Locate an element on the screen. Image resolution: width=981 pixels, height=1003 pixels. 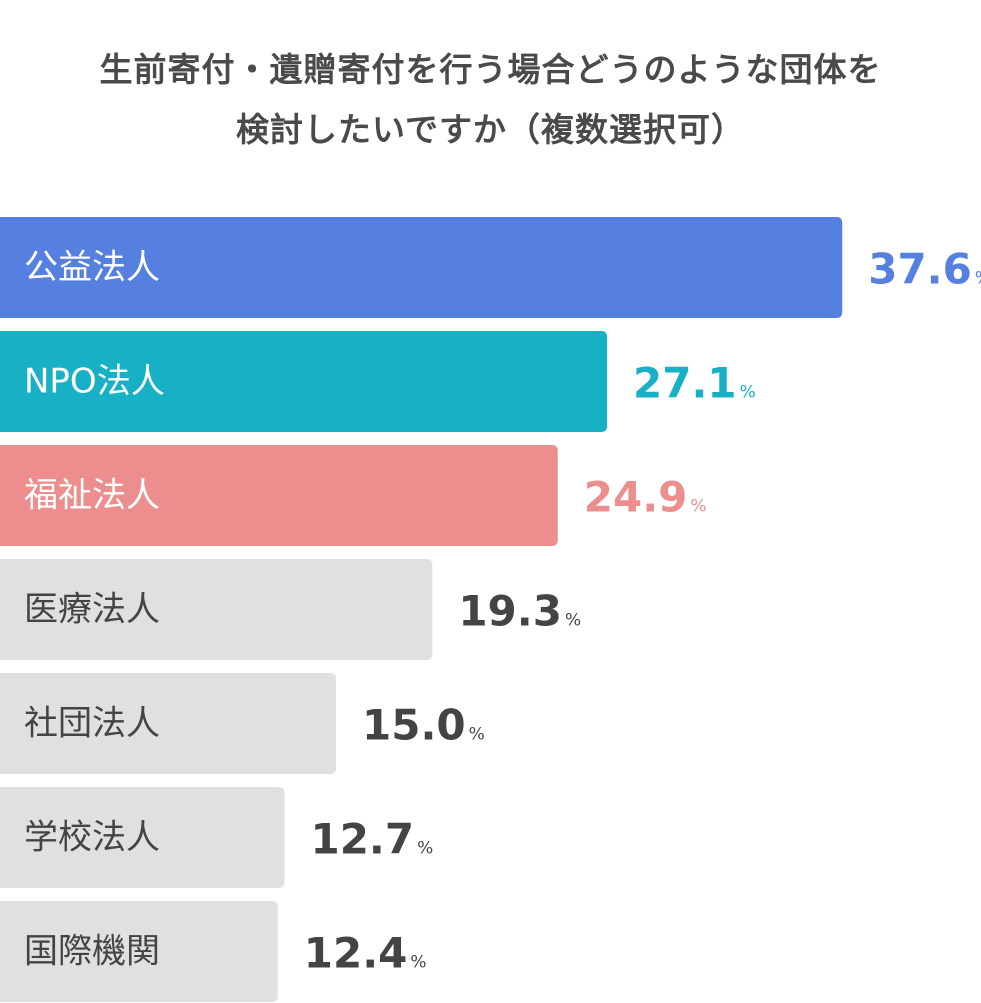
category-label-3: 福祉法人 is located at coordinates (92, 496).